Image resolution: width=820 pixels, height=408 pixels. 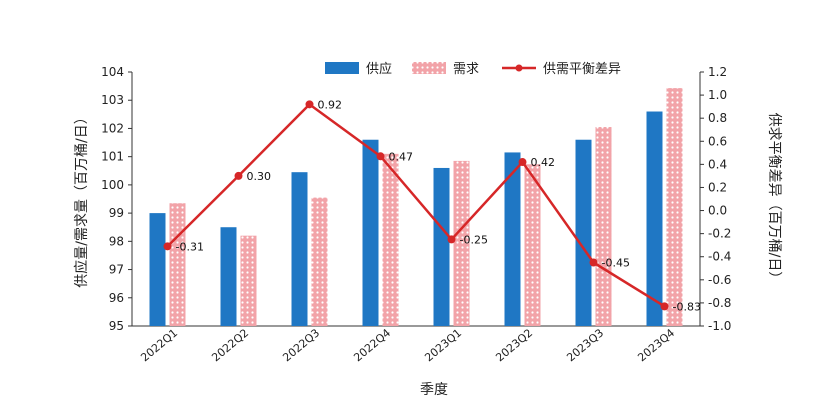 What do you see at coordinates (116, 213) in the screenshot?
I see `y-left-tick-label: 99` at bounding box center [116, 213].